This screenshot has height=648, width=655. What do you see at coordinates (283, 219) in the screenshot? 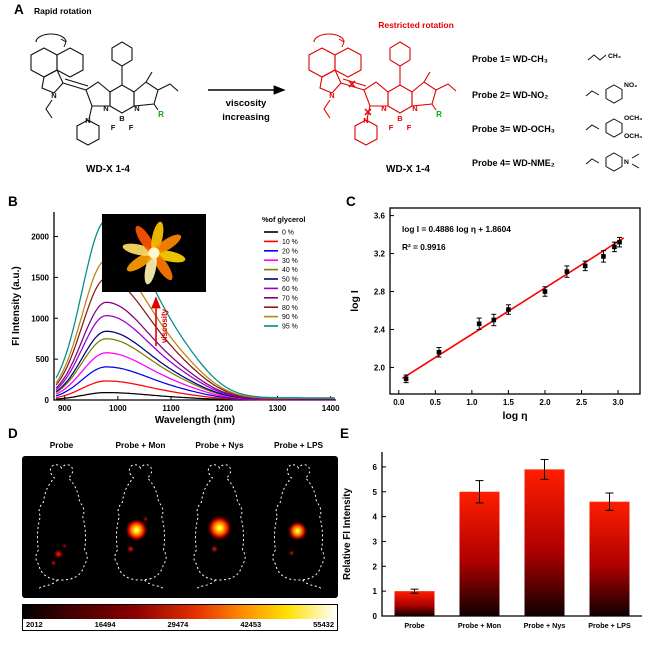
I see `svg-text: %of glycerol` at bounding box center [283, 219].